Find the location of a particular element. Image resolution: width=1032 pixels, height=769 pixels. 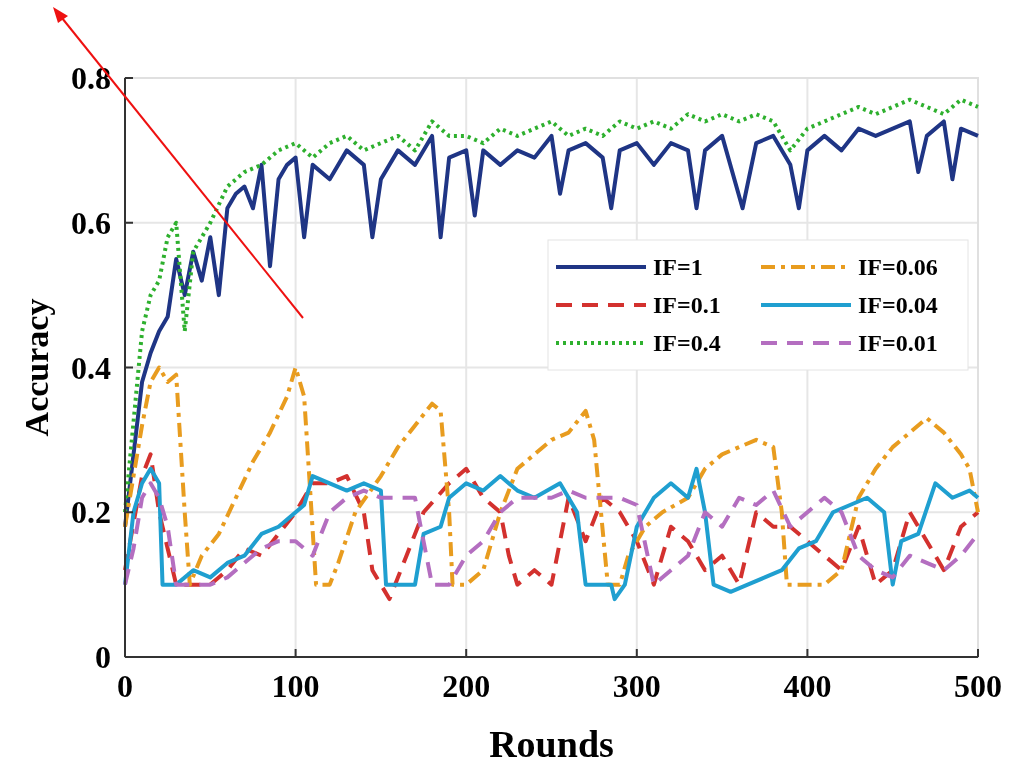

x-tick-label: 300 is located at coordinates (636, 686).